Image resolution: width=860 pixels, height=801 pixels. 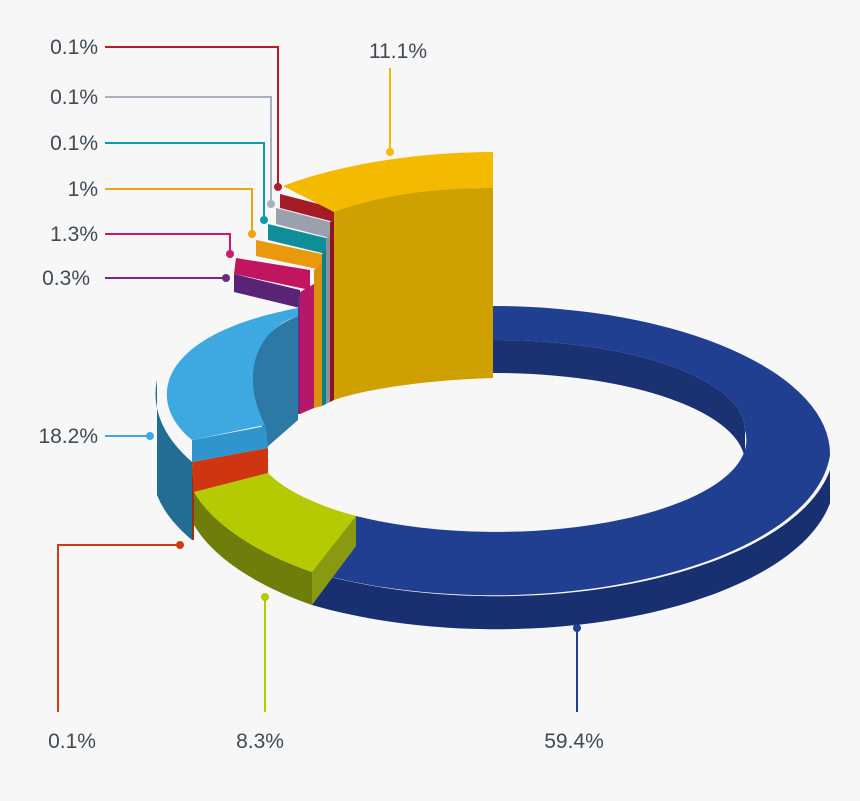 What do you see at coordinates (289, 255) in the screenshot?
I see `slice-orange` at bounding box center [289, 255].